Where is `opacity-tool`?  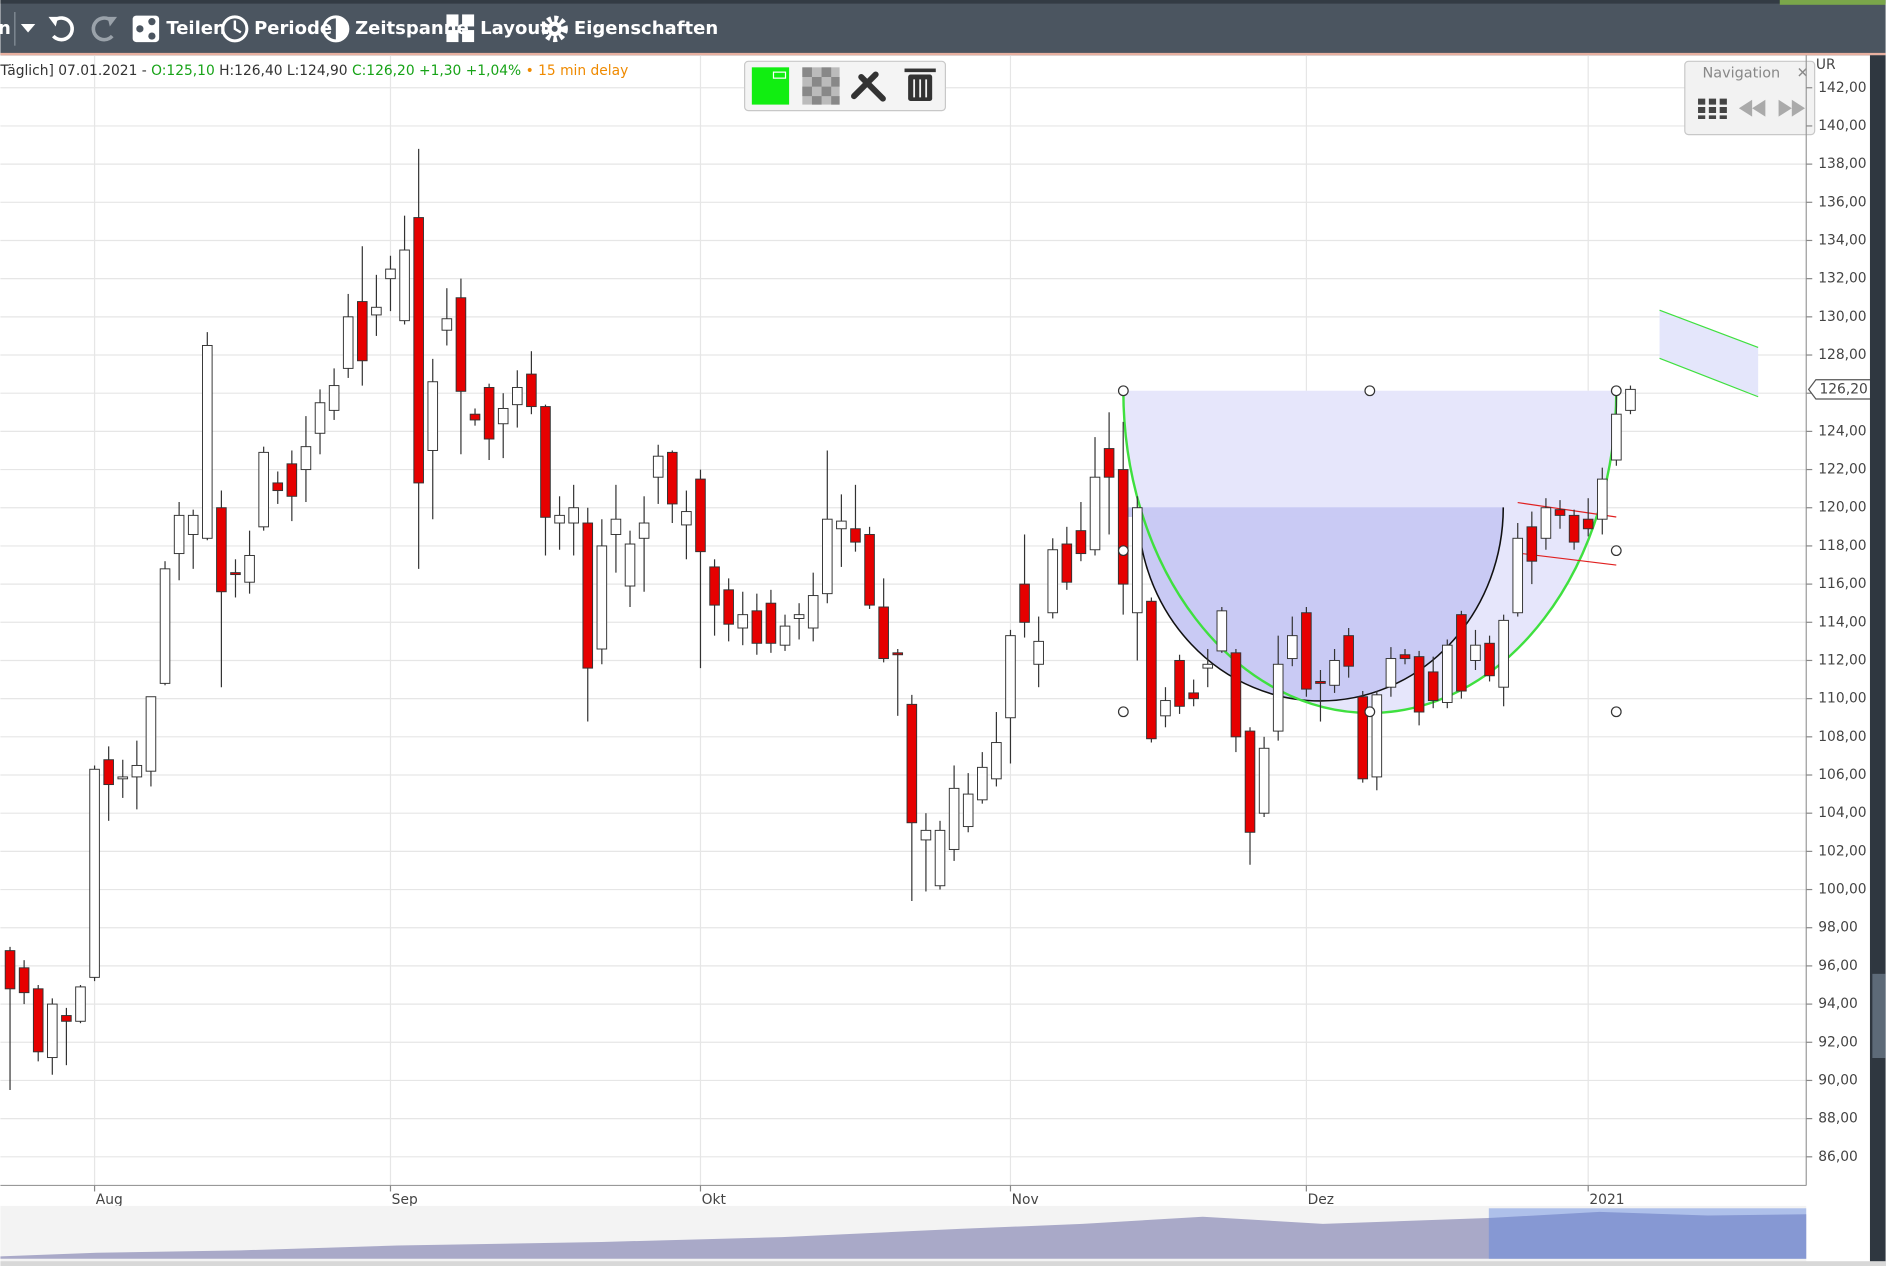
opacity-tool is located at coordinates (821, 86).